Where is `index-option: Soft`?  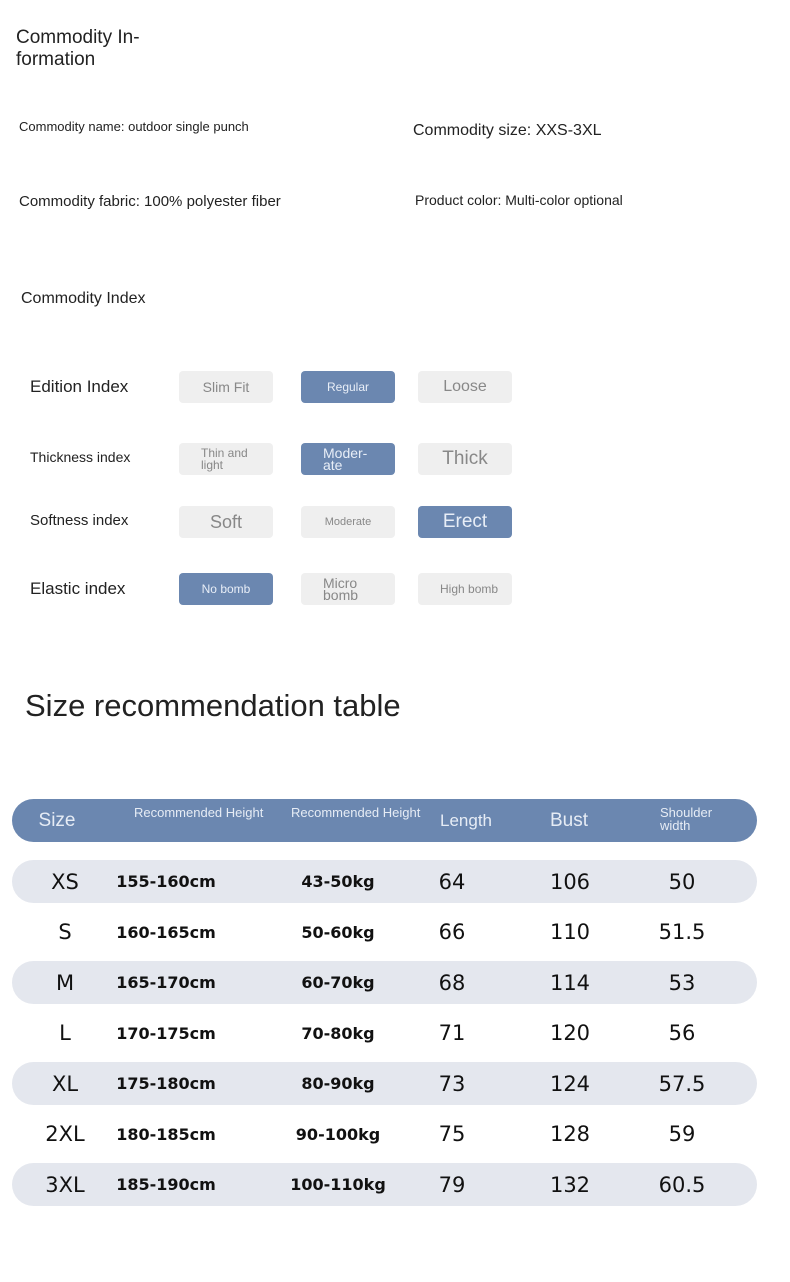
index-option: Soft is located at coordinates (226, 522).